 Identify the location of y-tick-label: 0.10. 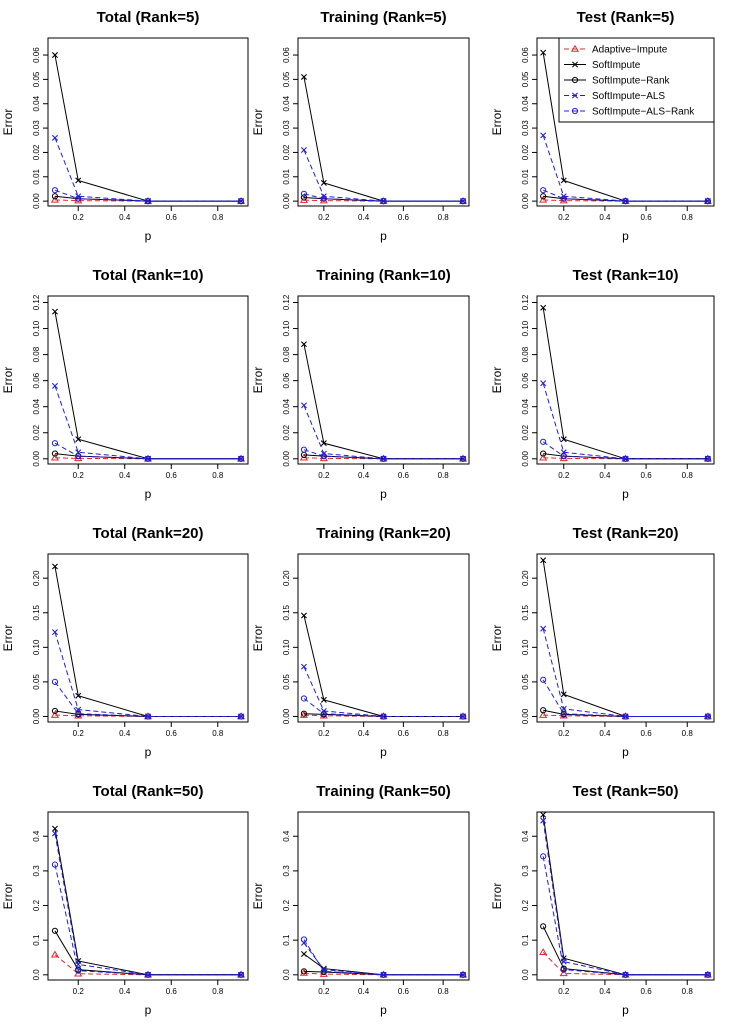
(36, 647).